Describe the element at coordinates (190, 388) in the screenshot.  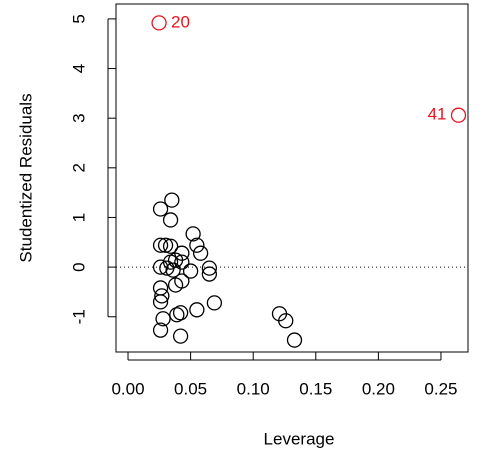
I see `x-tick-label: 0.05` at that location.